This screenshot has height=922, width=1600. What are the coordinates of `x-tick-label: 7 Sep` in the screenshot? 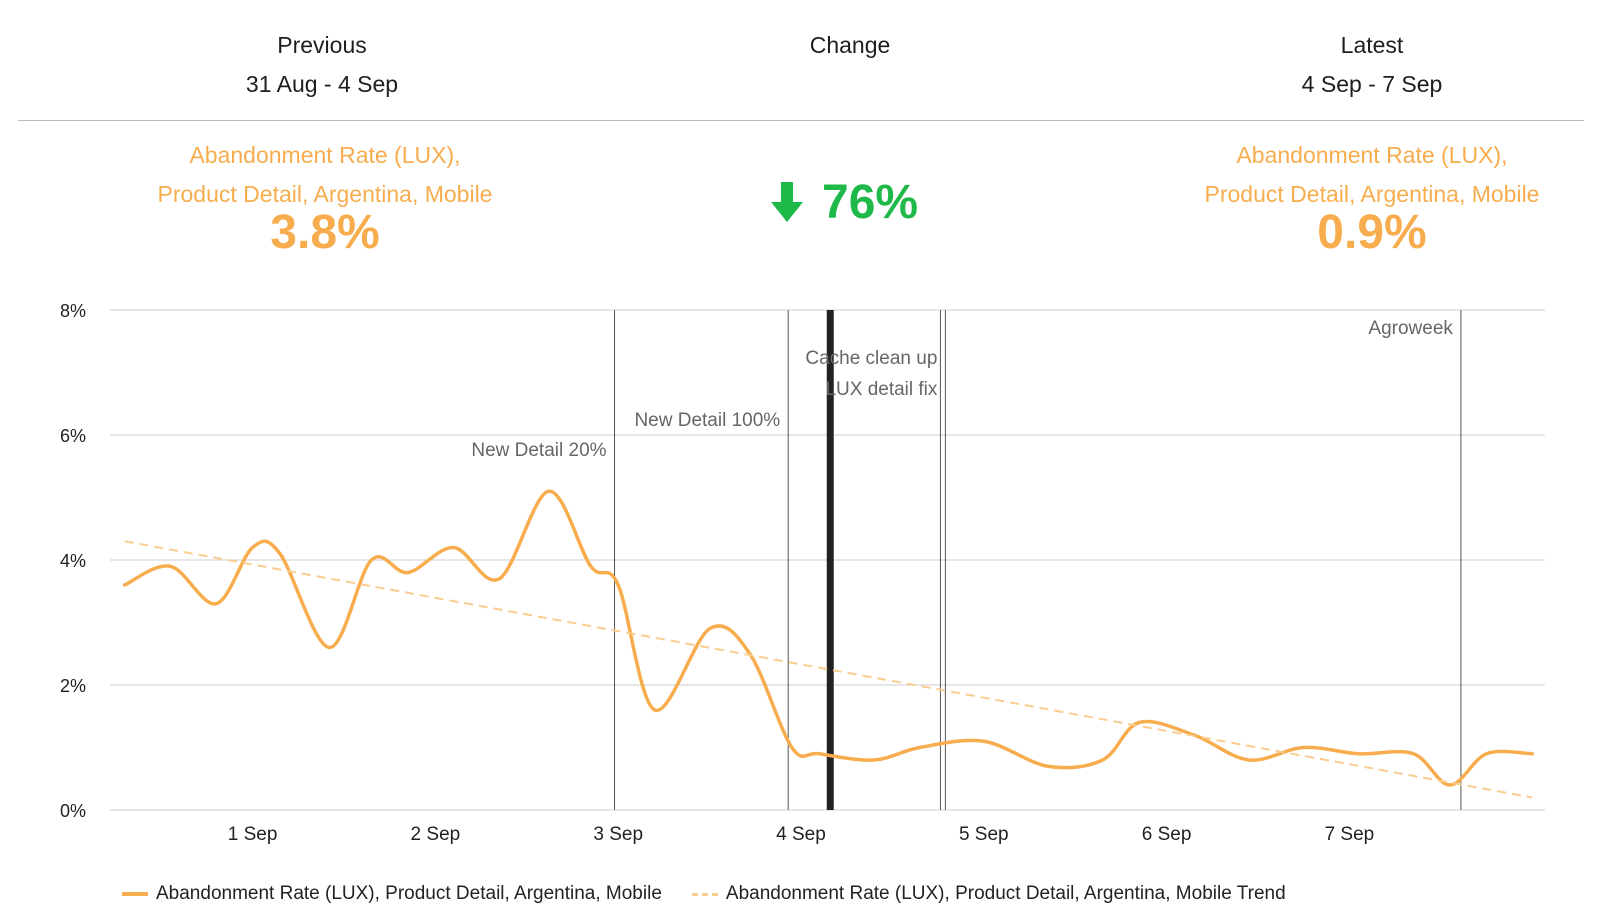 It's located at (1350, 834).